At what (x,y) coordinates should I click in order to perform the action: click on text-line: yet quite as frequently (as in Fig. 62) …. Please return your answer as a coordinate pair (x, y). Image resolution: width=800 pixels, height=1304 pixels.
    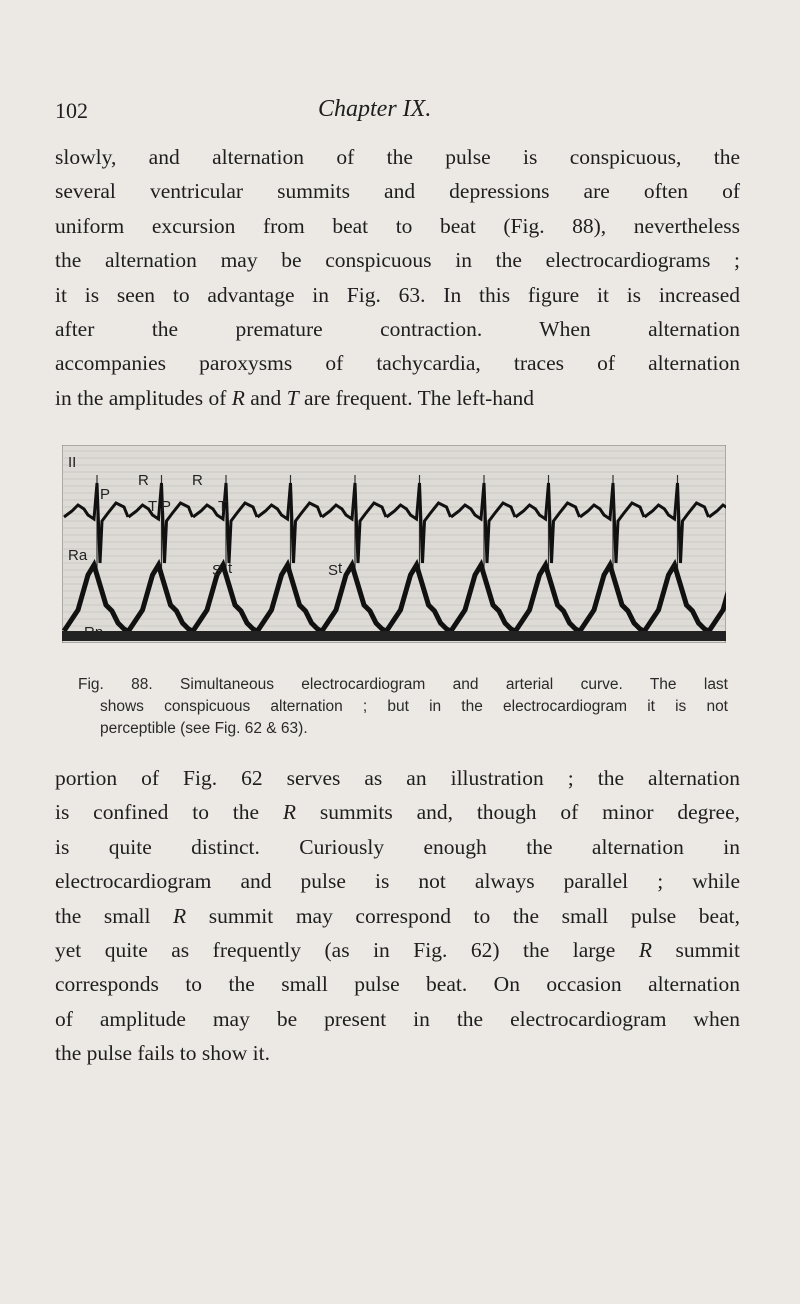
    Looking at the image, I should click on (397, 950).